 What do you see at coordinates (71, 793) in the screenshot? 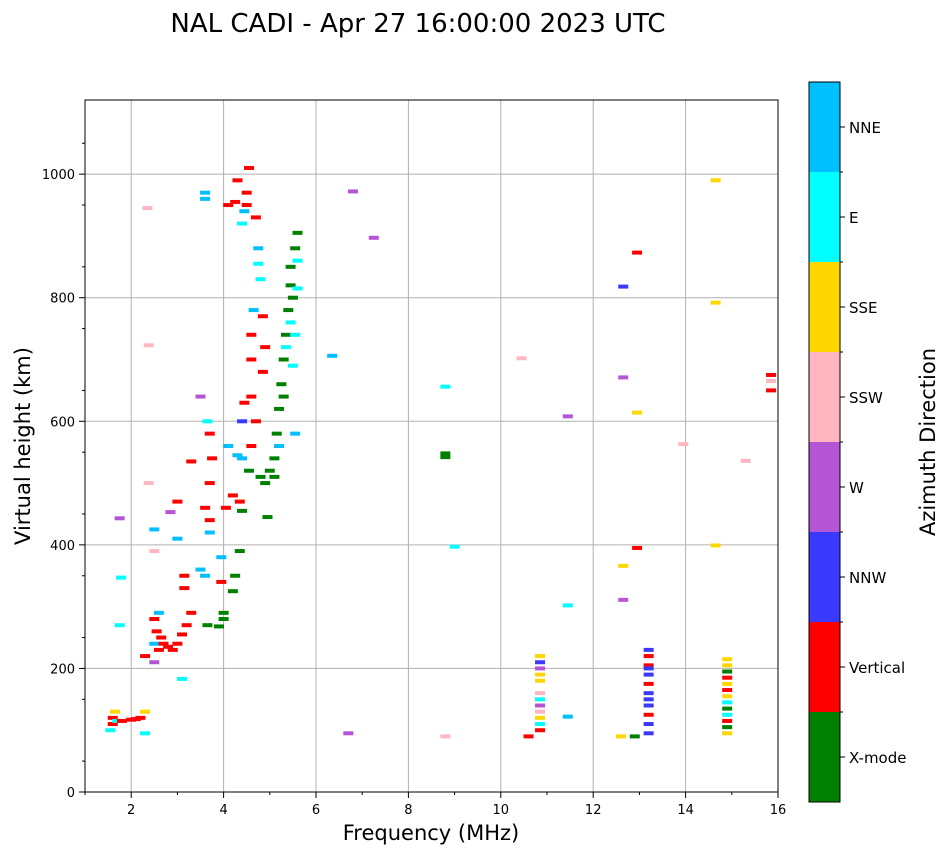
I see `y-tick-label: 0` at bounding box center [71, 793].